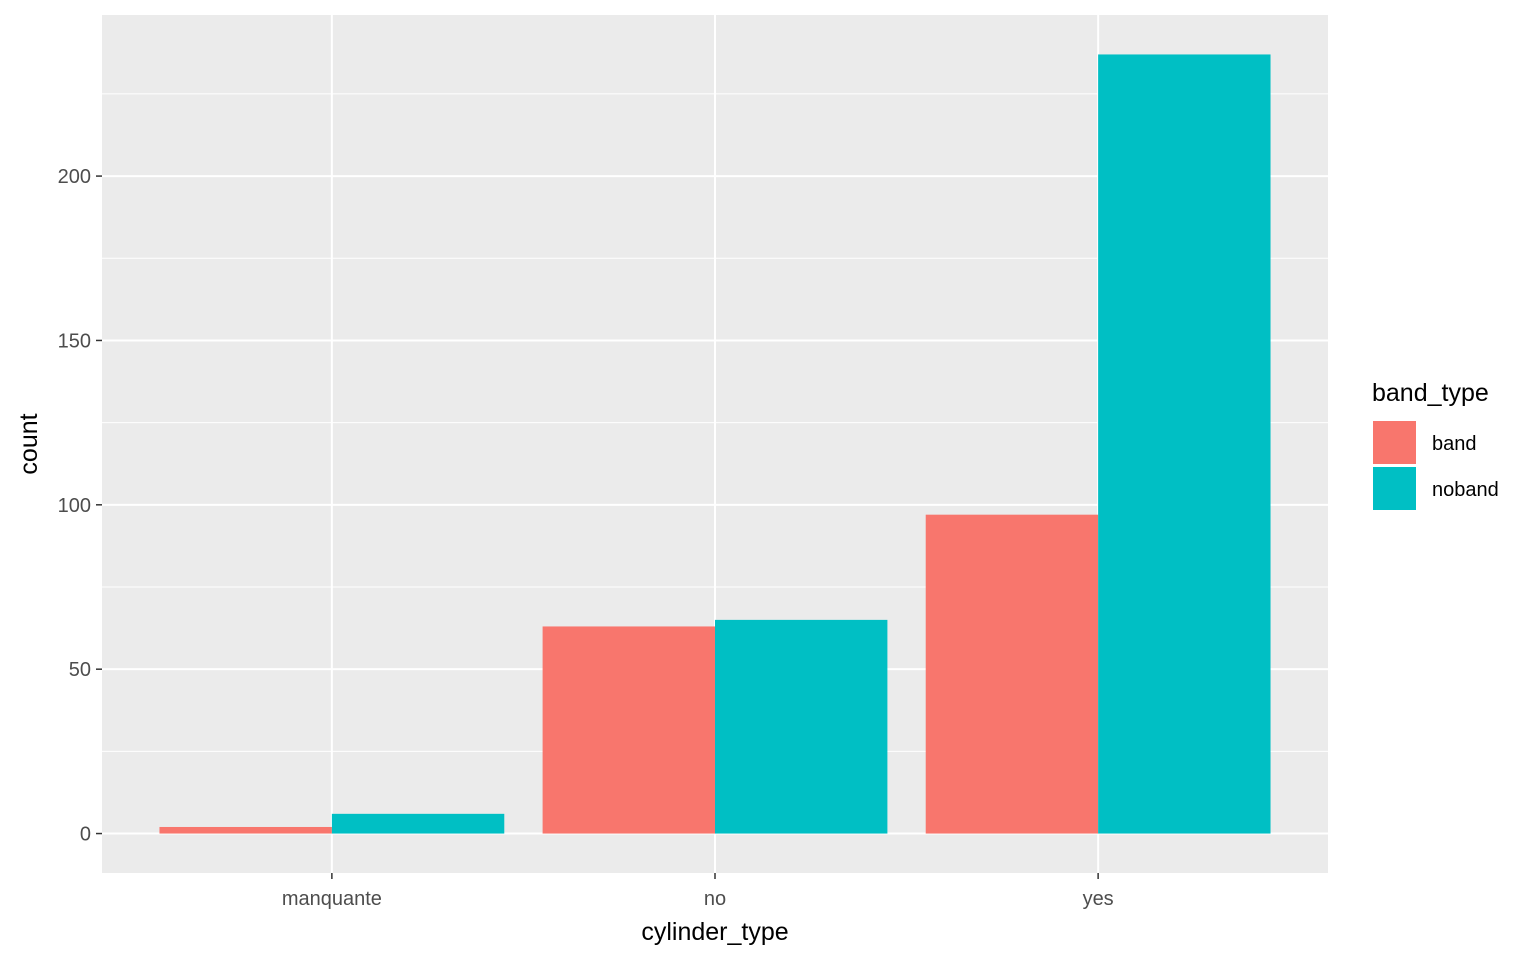  Describe the element at coordinates (1430, 393) in the screenshot. I see `legend-title: band_type` at that location.